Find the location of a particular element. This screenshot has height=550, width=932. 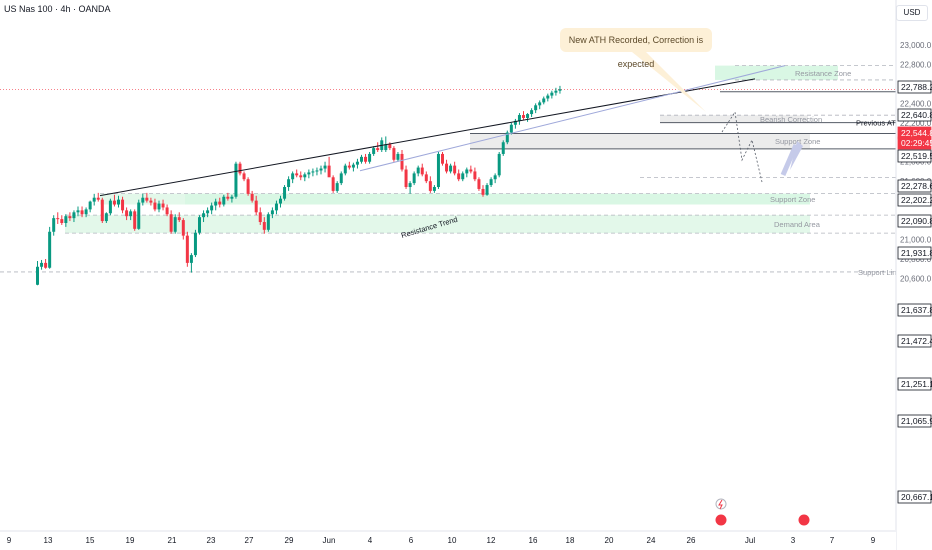

currency-button: USD is located at coordinates (912, 13).